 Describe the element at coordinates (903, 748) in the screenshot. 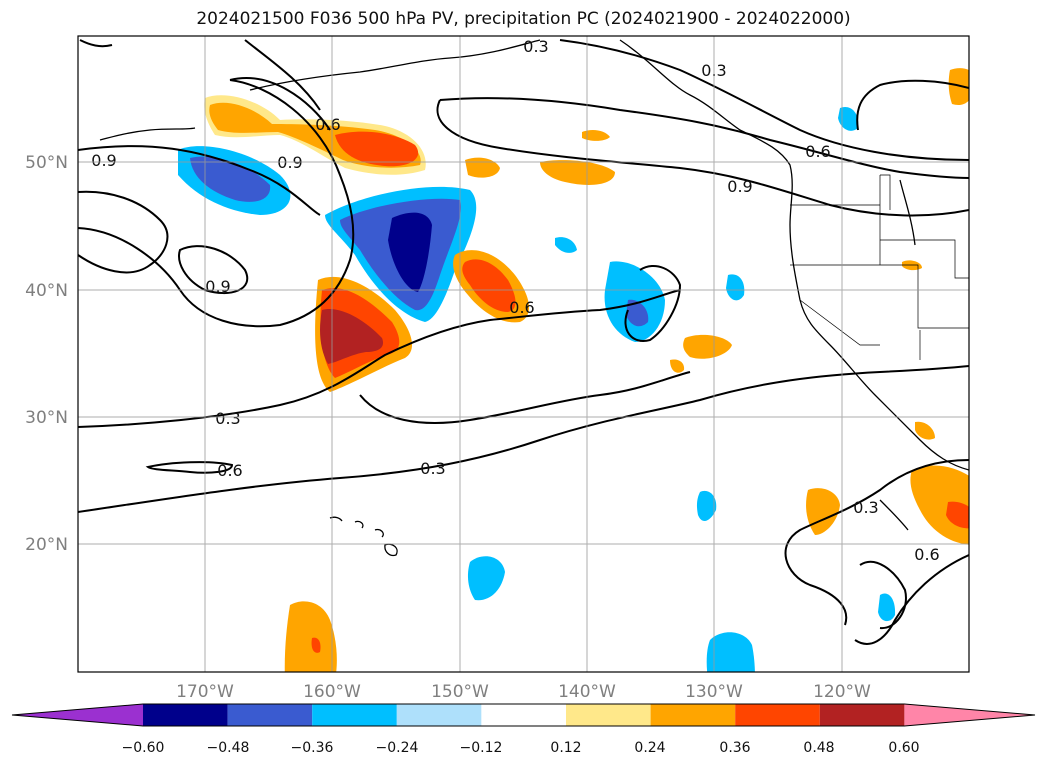

I see `colorbar-tick-label: 0.60` at that location.